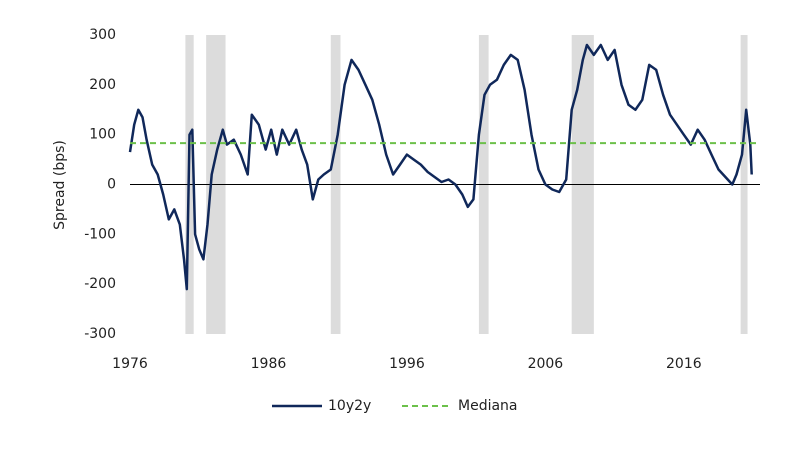  Describe the element at coordinates (100, 284) in the screenshot. I see `y-tick-label: -200` at that location.